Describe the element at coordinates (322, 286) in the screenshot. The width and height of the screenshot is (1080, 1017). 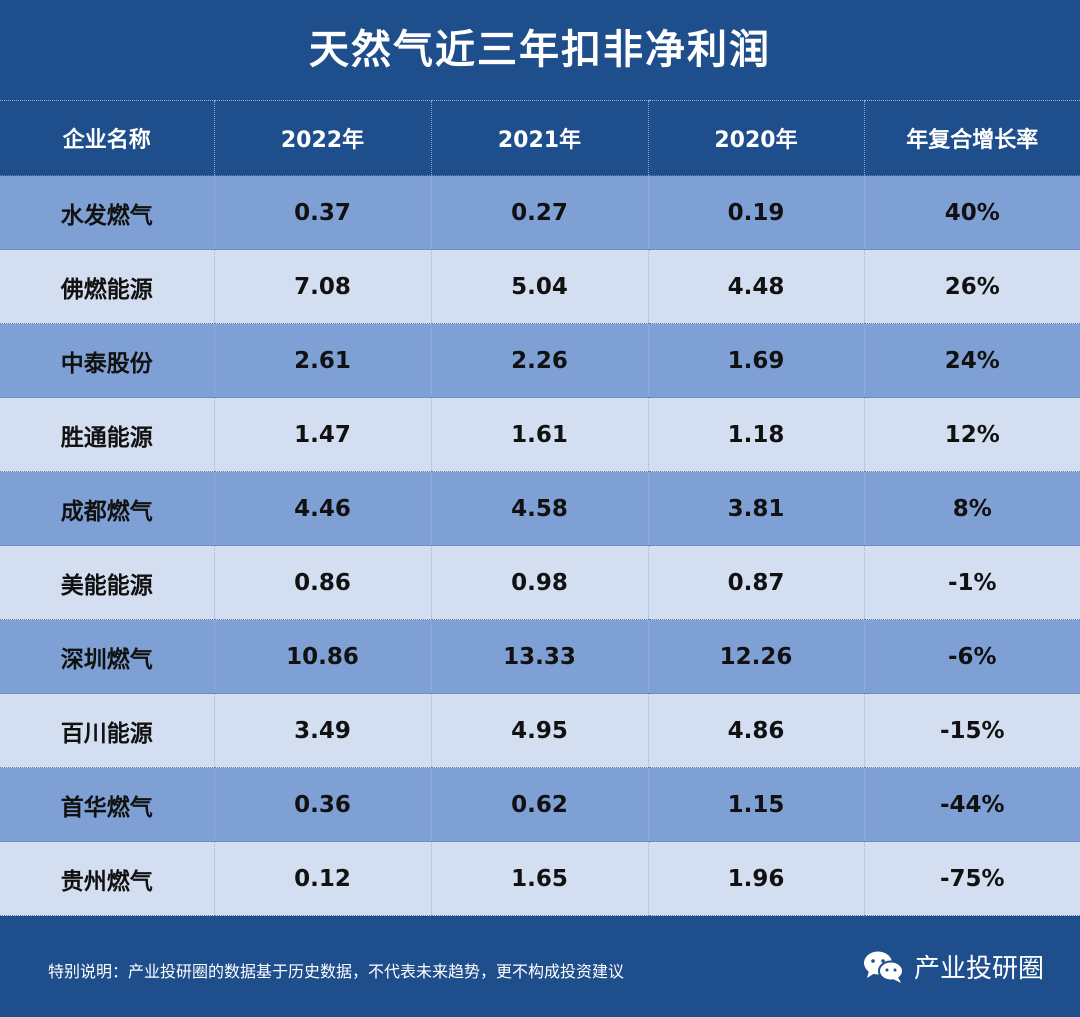
I see `profit-value-cell: 7.08` at that location.